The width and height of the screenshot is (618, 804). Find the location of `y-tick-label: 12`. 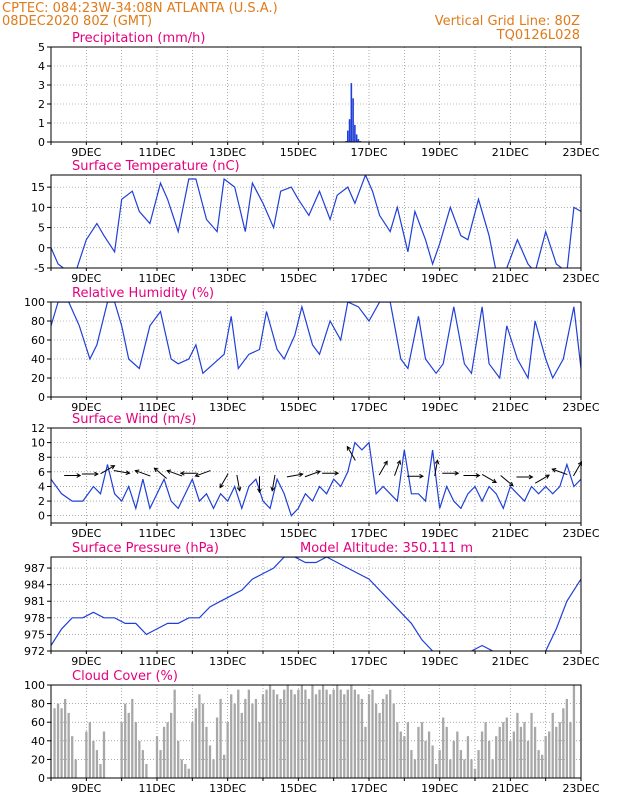

y-tick-label: 12 is located at coordinates (38, 428).